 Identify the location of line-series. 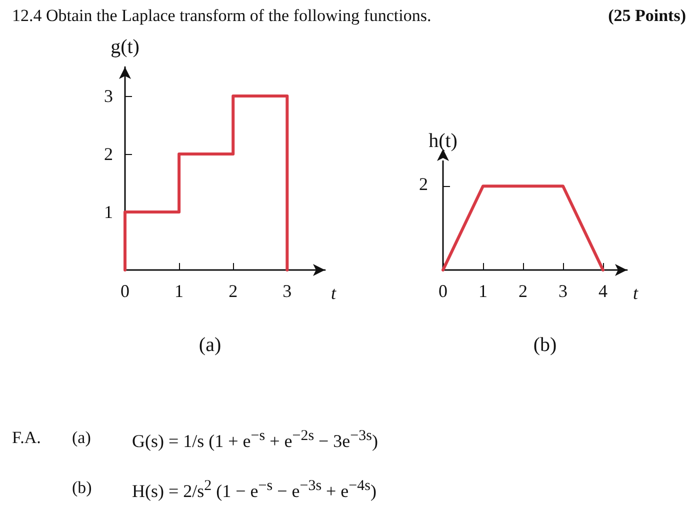
(206, 183).